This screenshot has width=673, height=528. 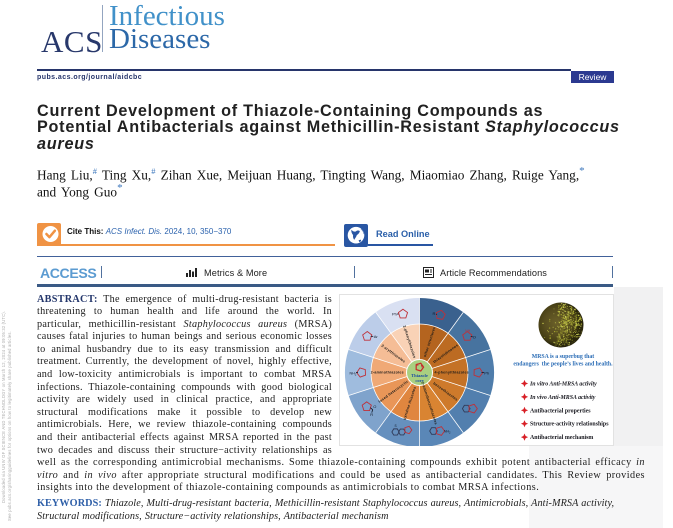 I want to click on svg-text:endangers the people’s lives: endangers the people’s lives and health., so click(x=563, y=365).